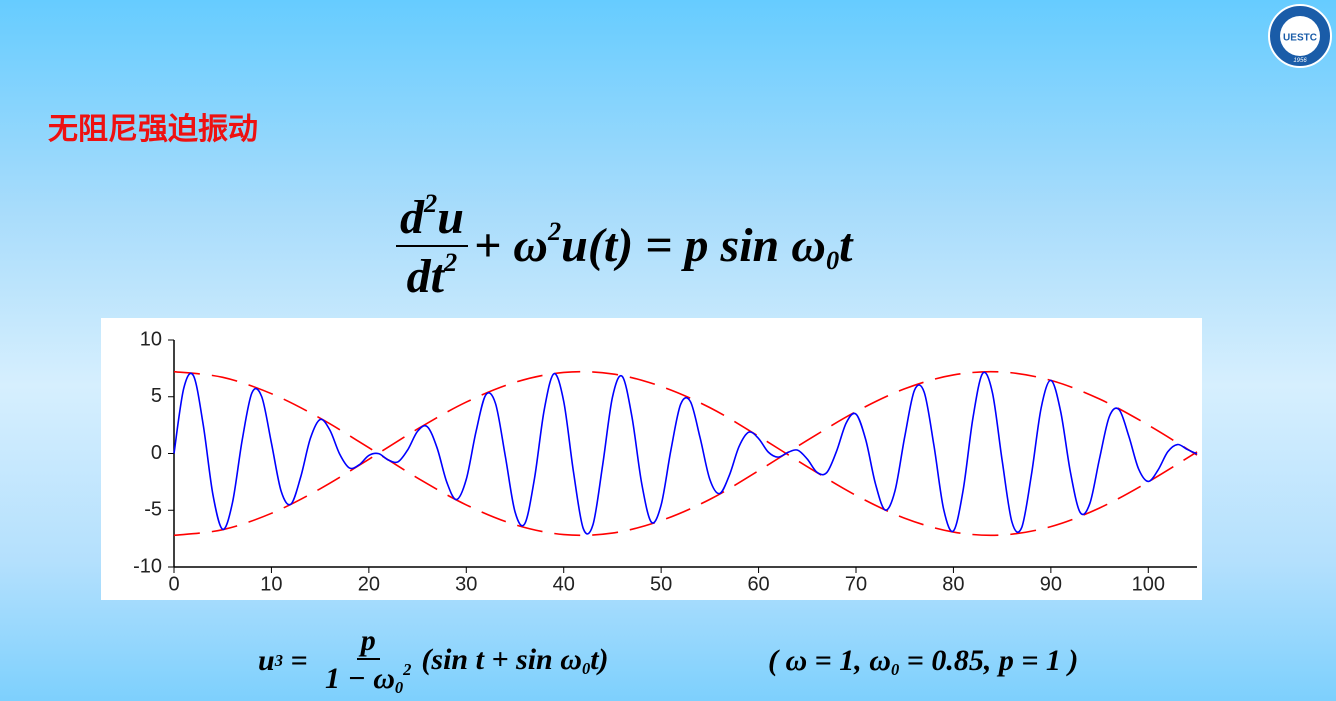 The height and width of the screenshot is (701, 1336). What do you see at coordinates (1300, 61) in the screenshot?
I see `logo-year: 1956` at bounding box center [1300, 61].